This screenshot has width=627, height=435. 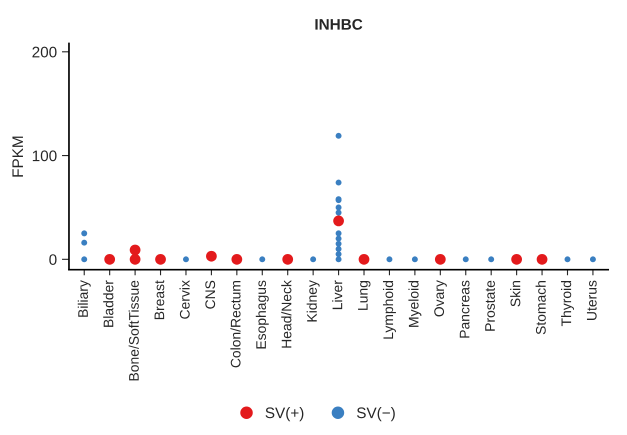 I want to click on x-tick-label: Liver, so click(x=337, y=295).